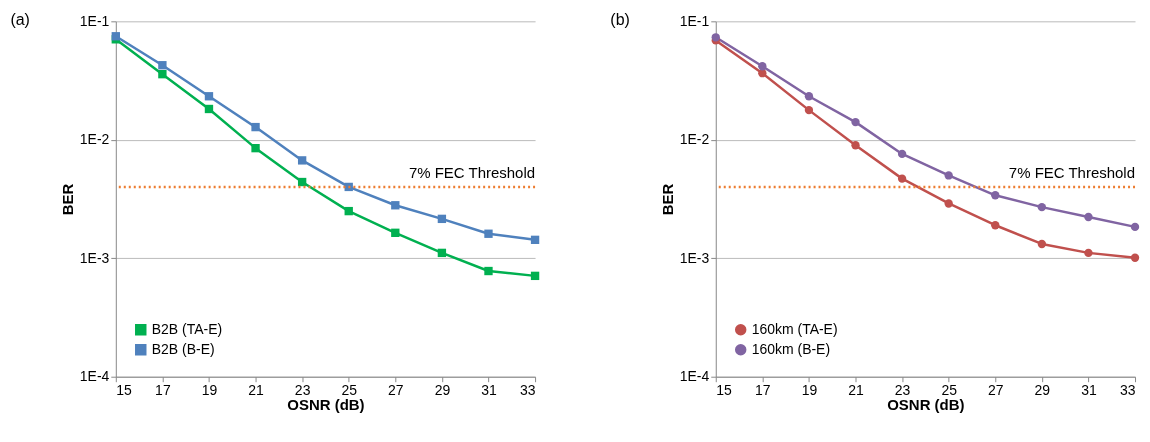 The height and width of the screenshot is (442, 1150). Describe the element at coordinates (187, 328) in the screenshot. I see `legend-label: B2B (TA-E)` at that location.